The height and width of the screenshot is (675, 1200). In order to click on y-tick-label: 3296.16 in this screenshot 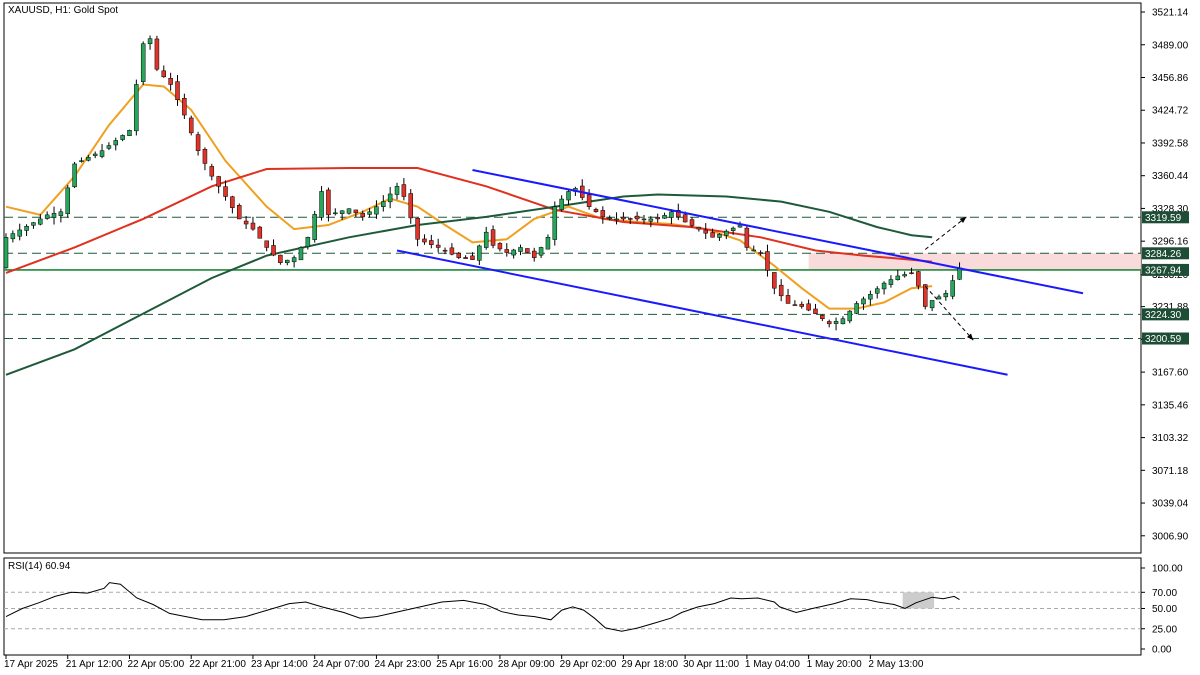, I will do `click(1170, 242)`.